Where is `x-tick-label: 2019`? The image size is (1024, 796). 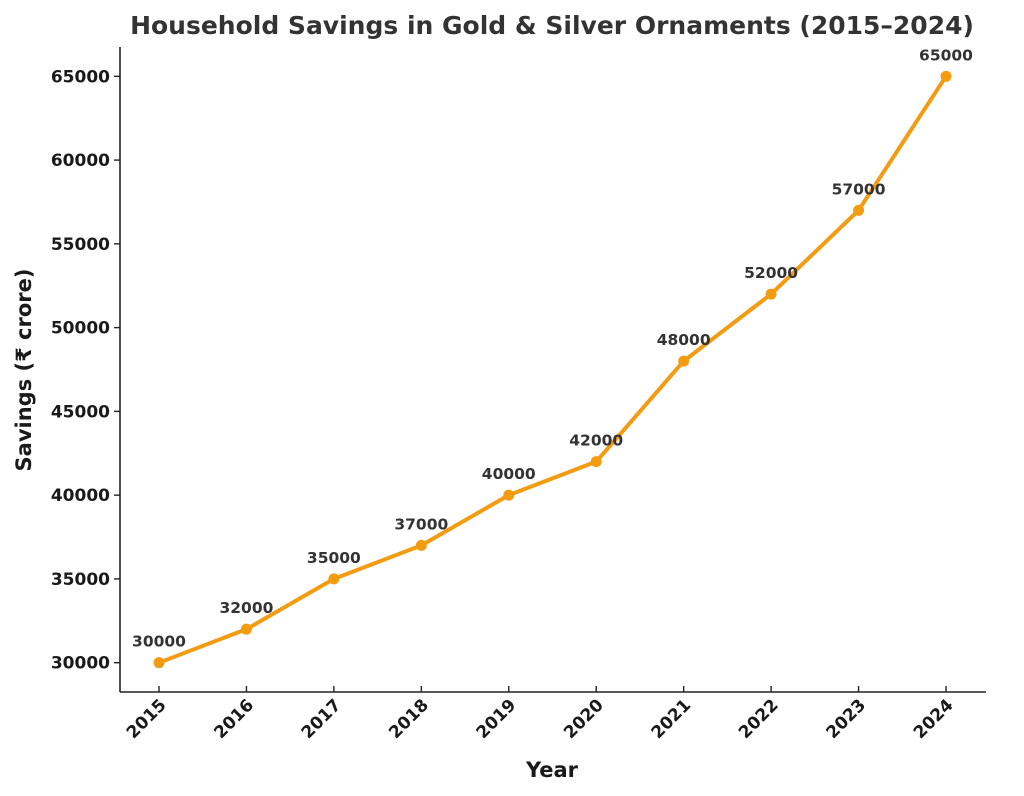 x-tick-label: 2019 is located at coordinates (497, 719).